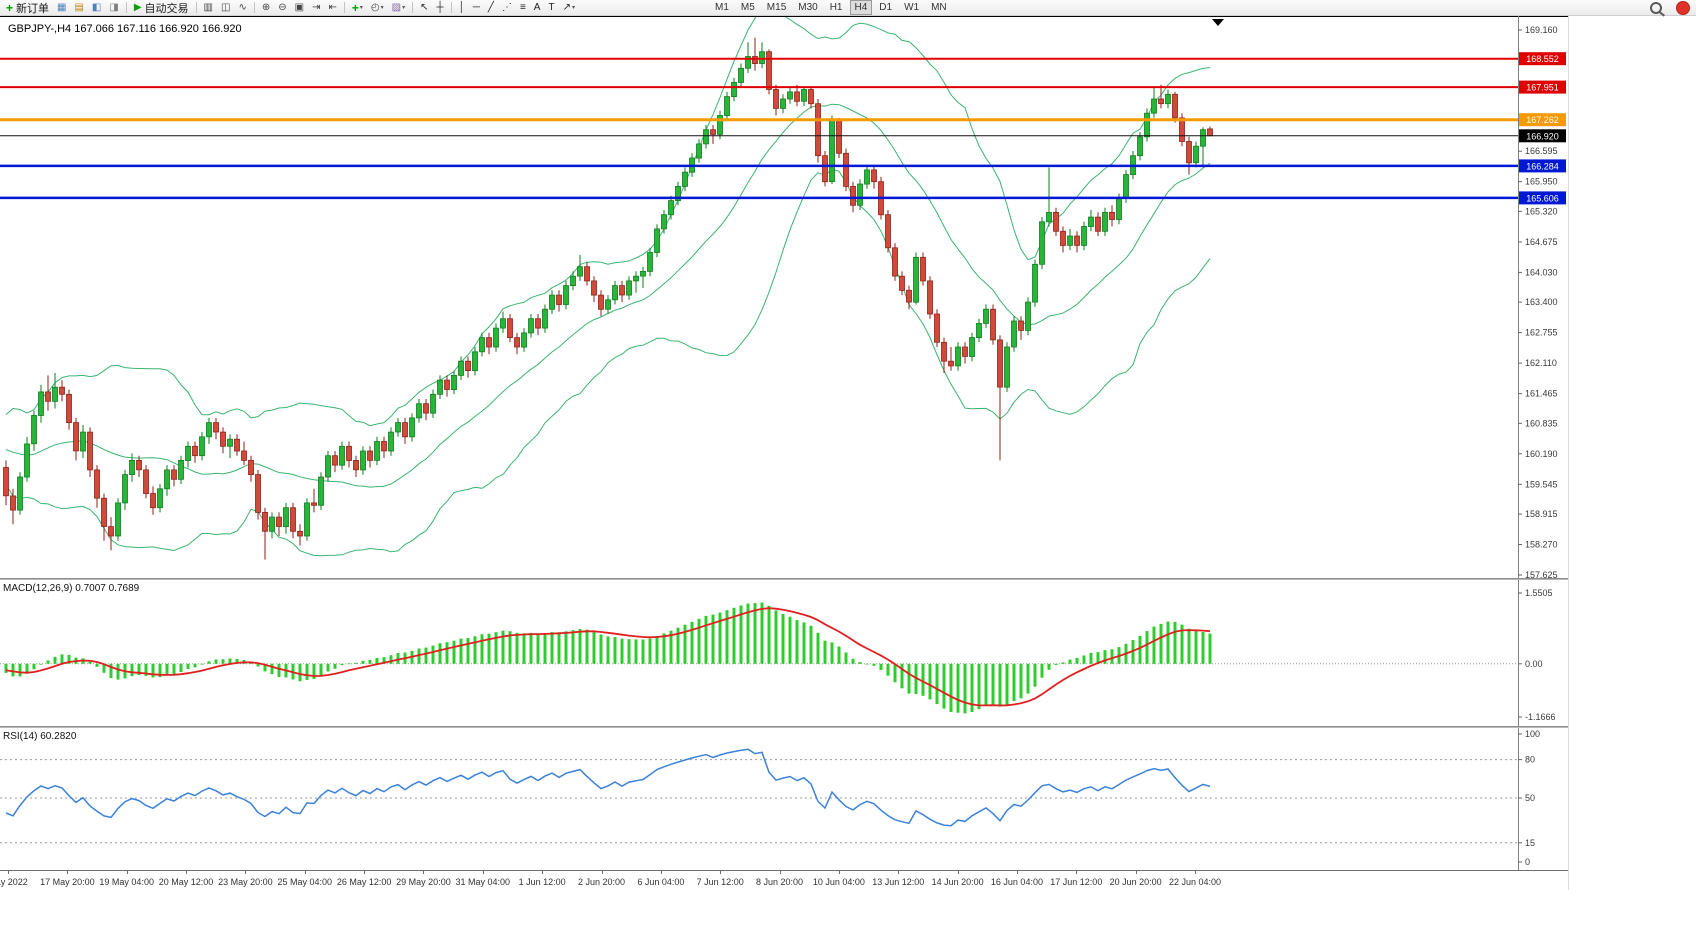 This screenshot has width=1696, height=941. What do you see at coordinates (476, 8) in the screenshot?
I see `hline-icon: ─` at bounding box center [476, 8].